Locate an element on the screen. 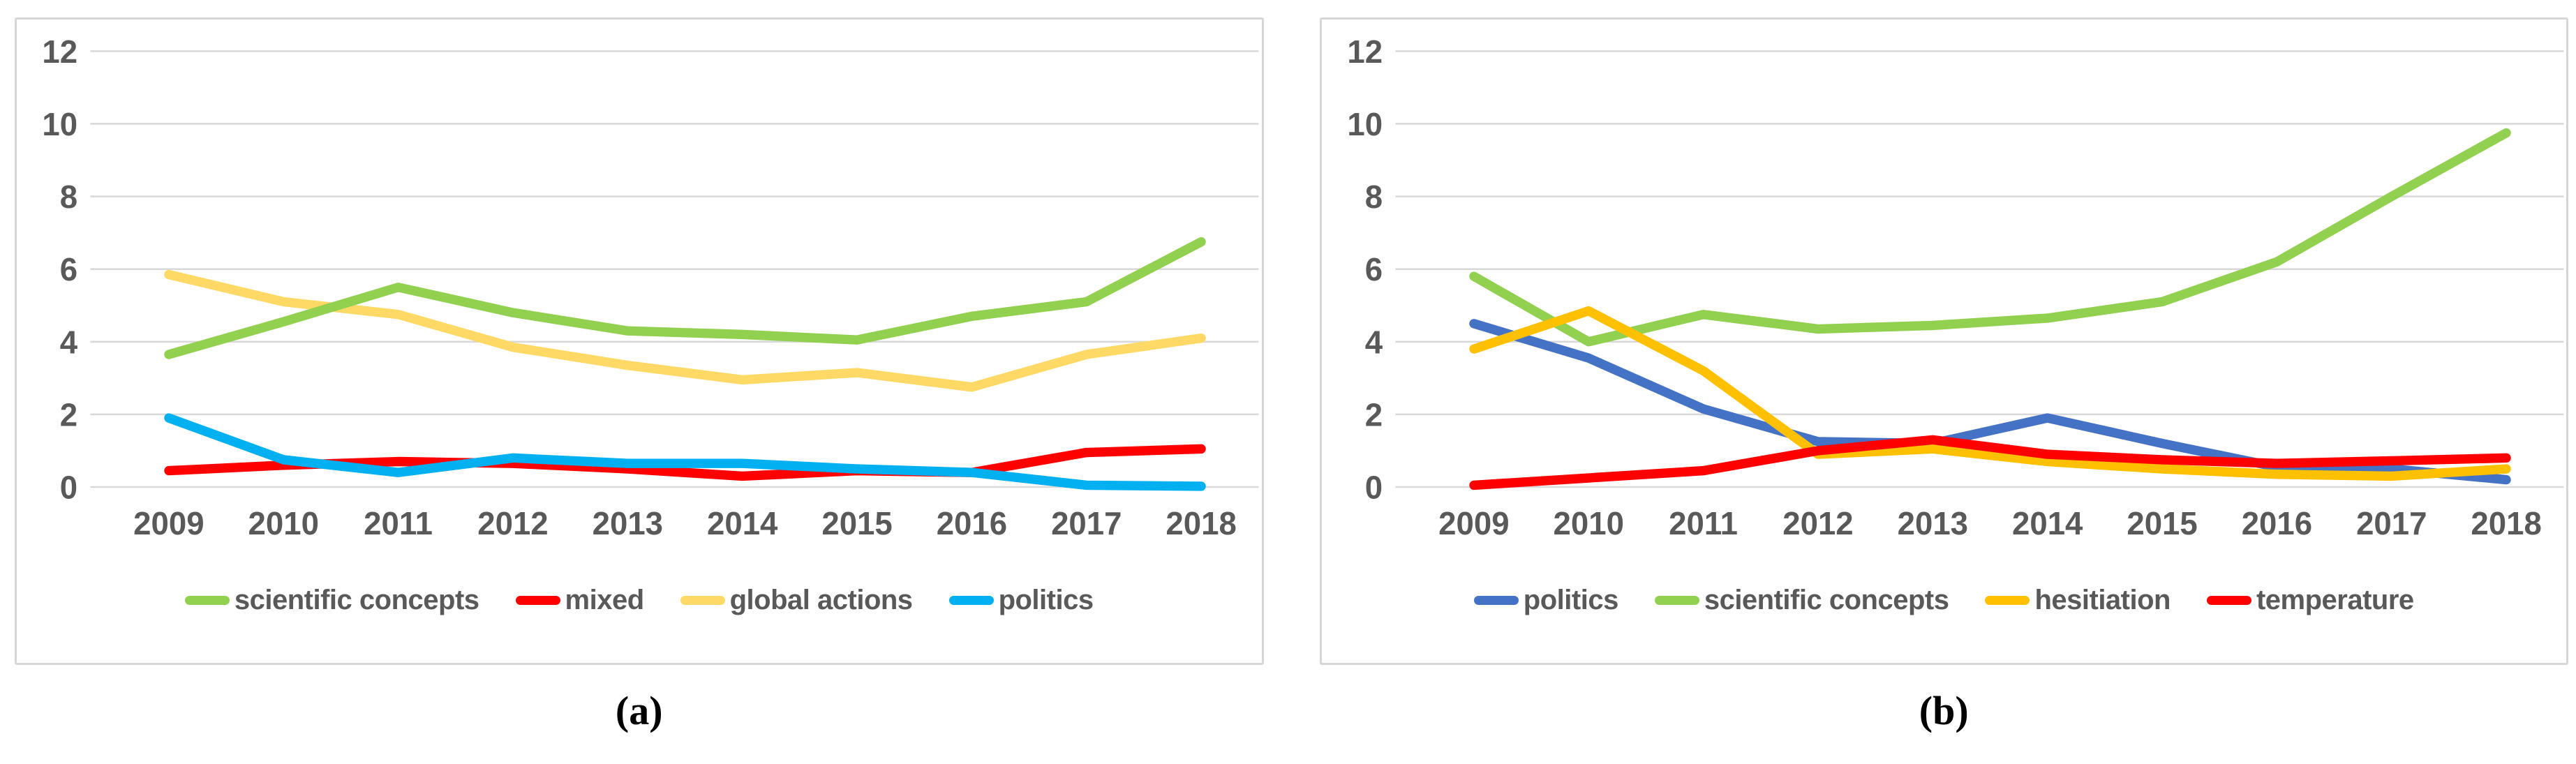 The width and height of the screenshot is (2576, 764). series-line-temperature is located at coordinates (1990, 462).